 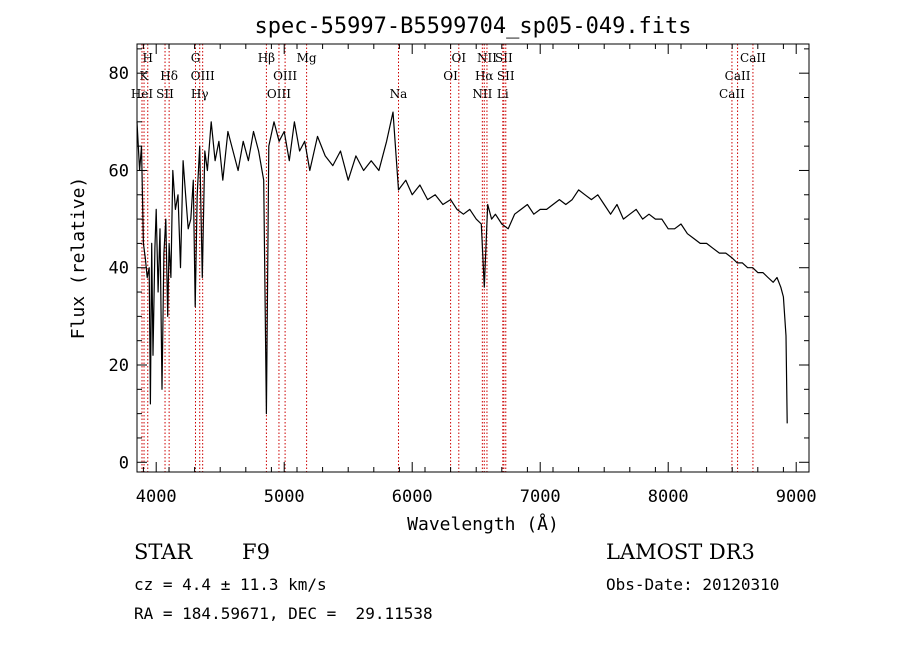 What do you see at coordinates (472, 26) in the screenshot?
I see `chart-title: spec-55997-B5599704_sp05-049.fits` at bounding box center [472, 26].